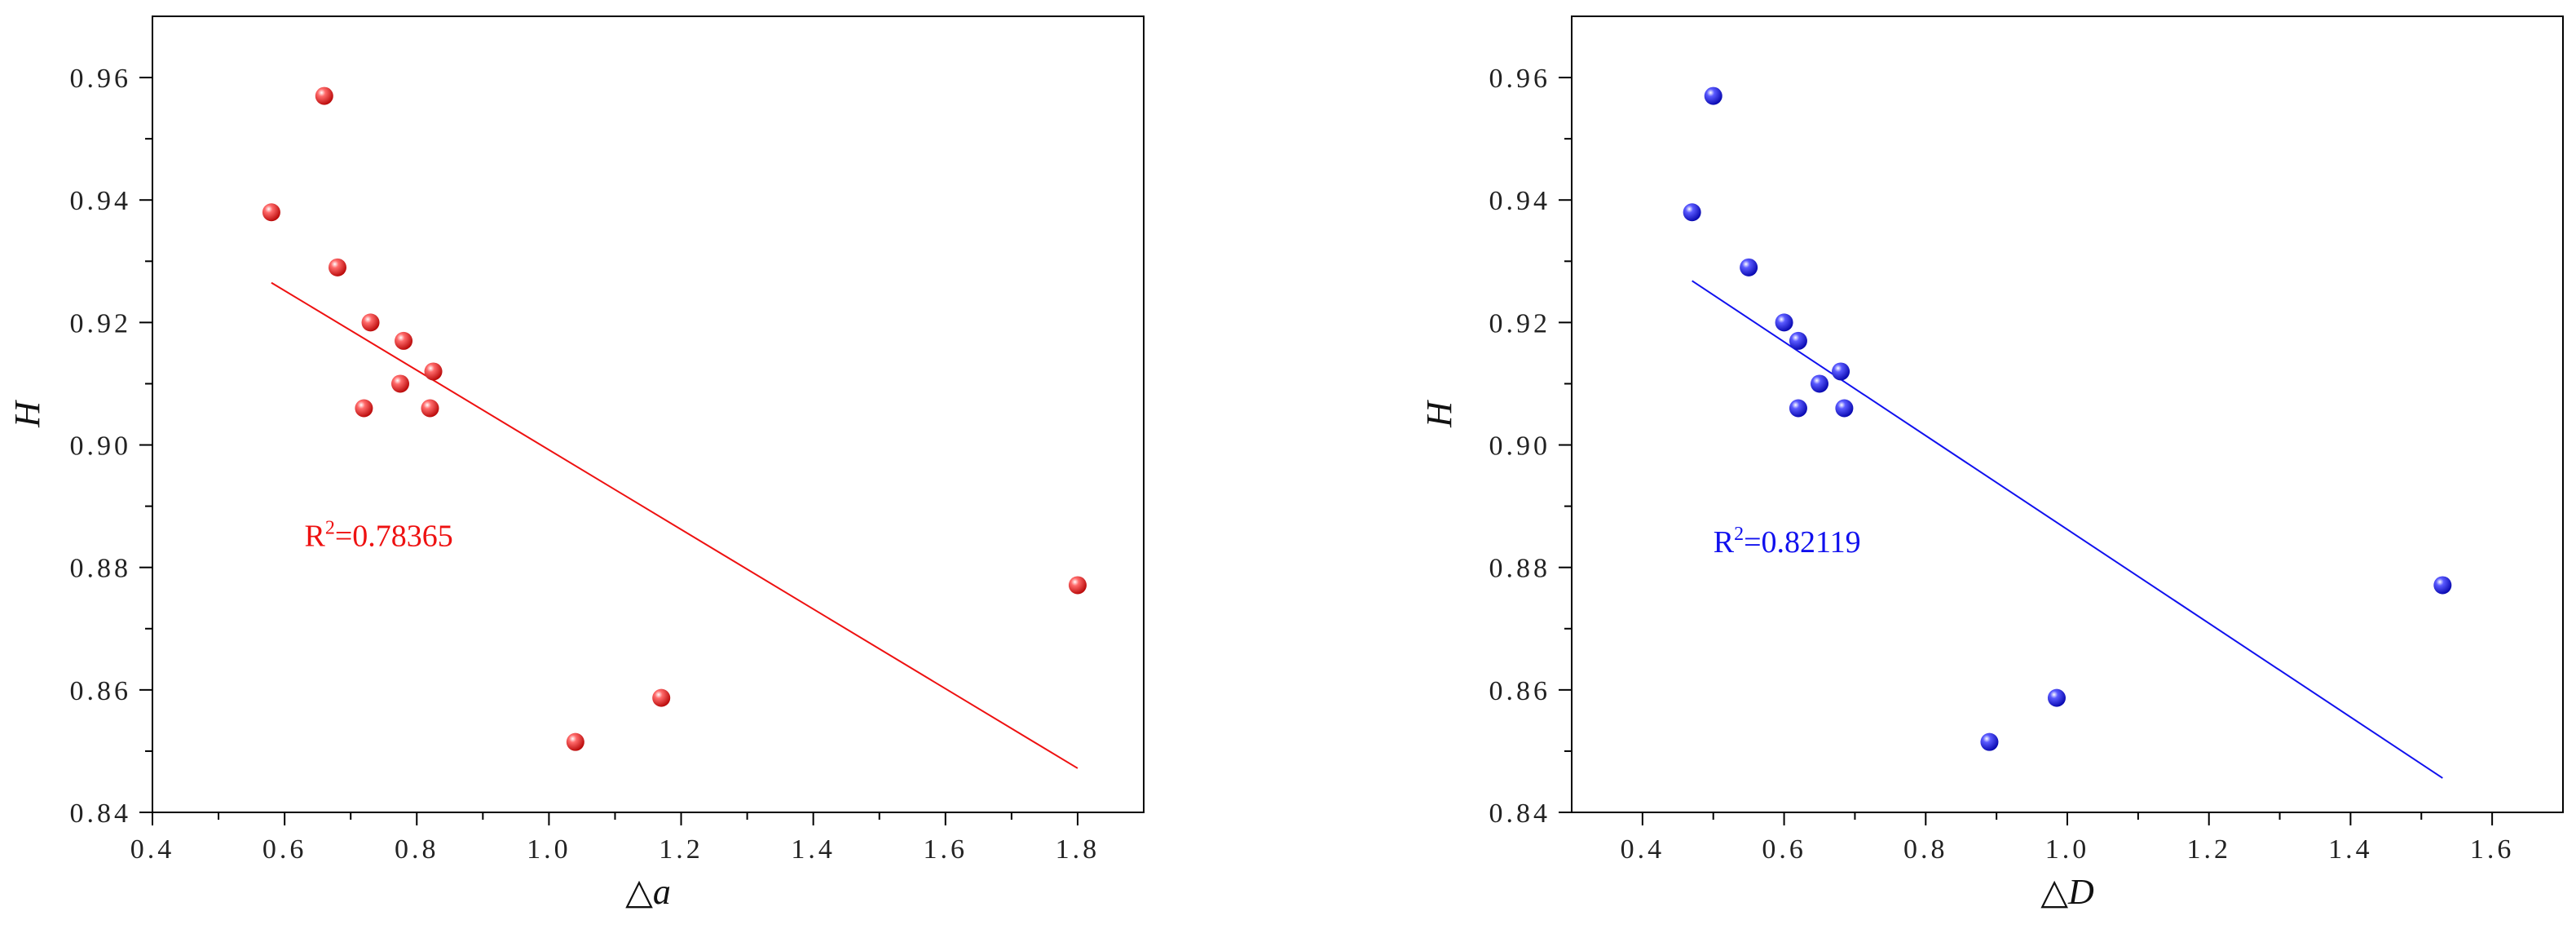 The width and height of the screenshot is (2576, 929). What do you see at coordinates (662, 892) in the screenshot?
I see `x-axis-label-var: a` at bounding box center [662, 892].